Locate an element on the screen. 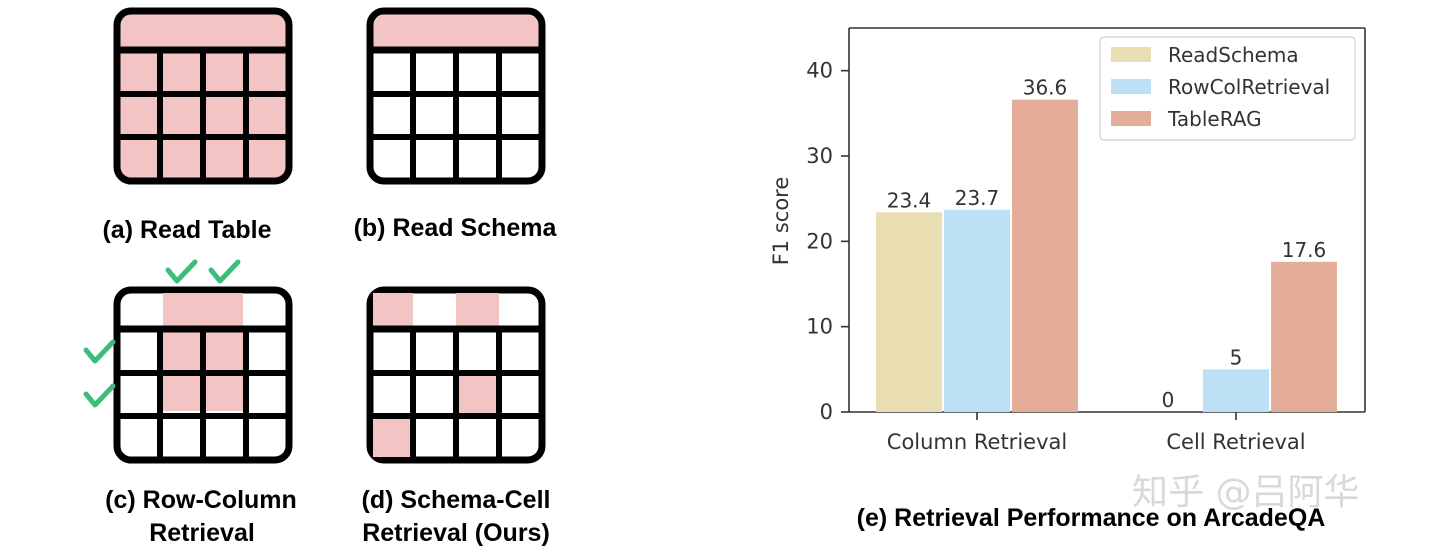  legend-label-tablerag: TableRAG is located at coordinates (1214, 119).